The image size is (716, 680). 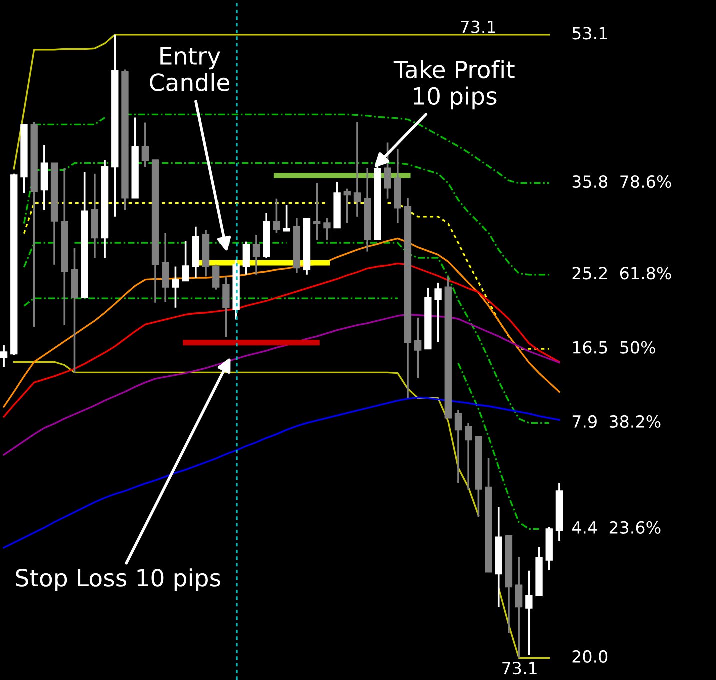 What do you see at coordinates (614, 347) in the screenshot?
I see `series-label: 16.5 50%` at bounding box center [614, 347].